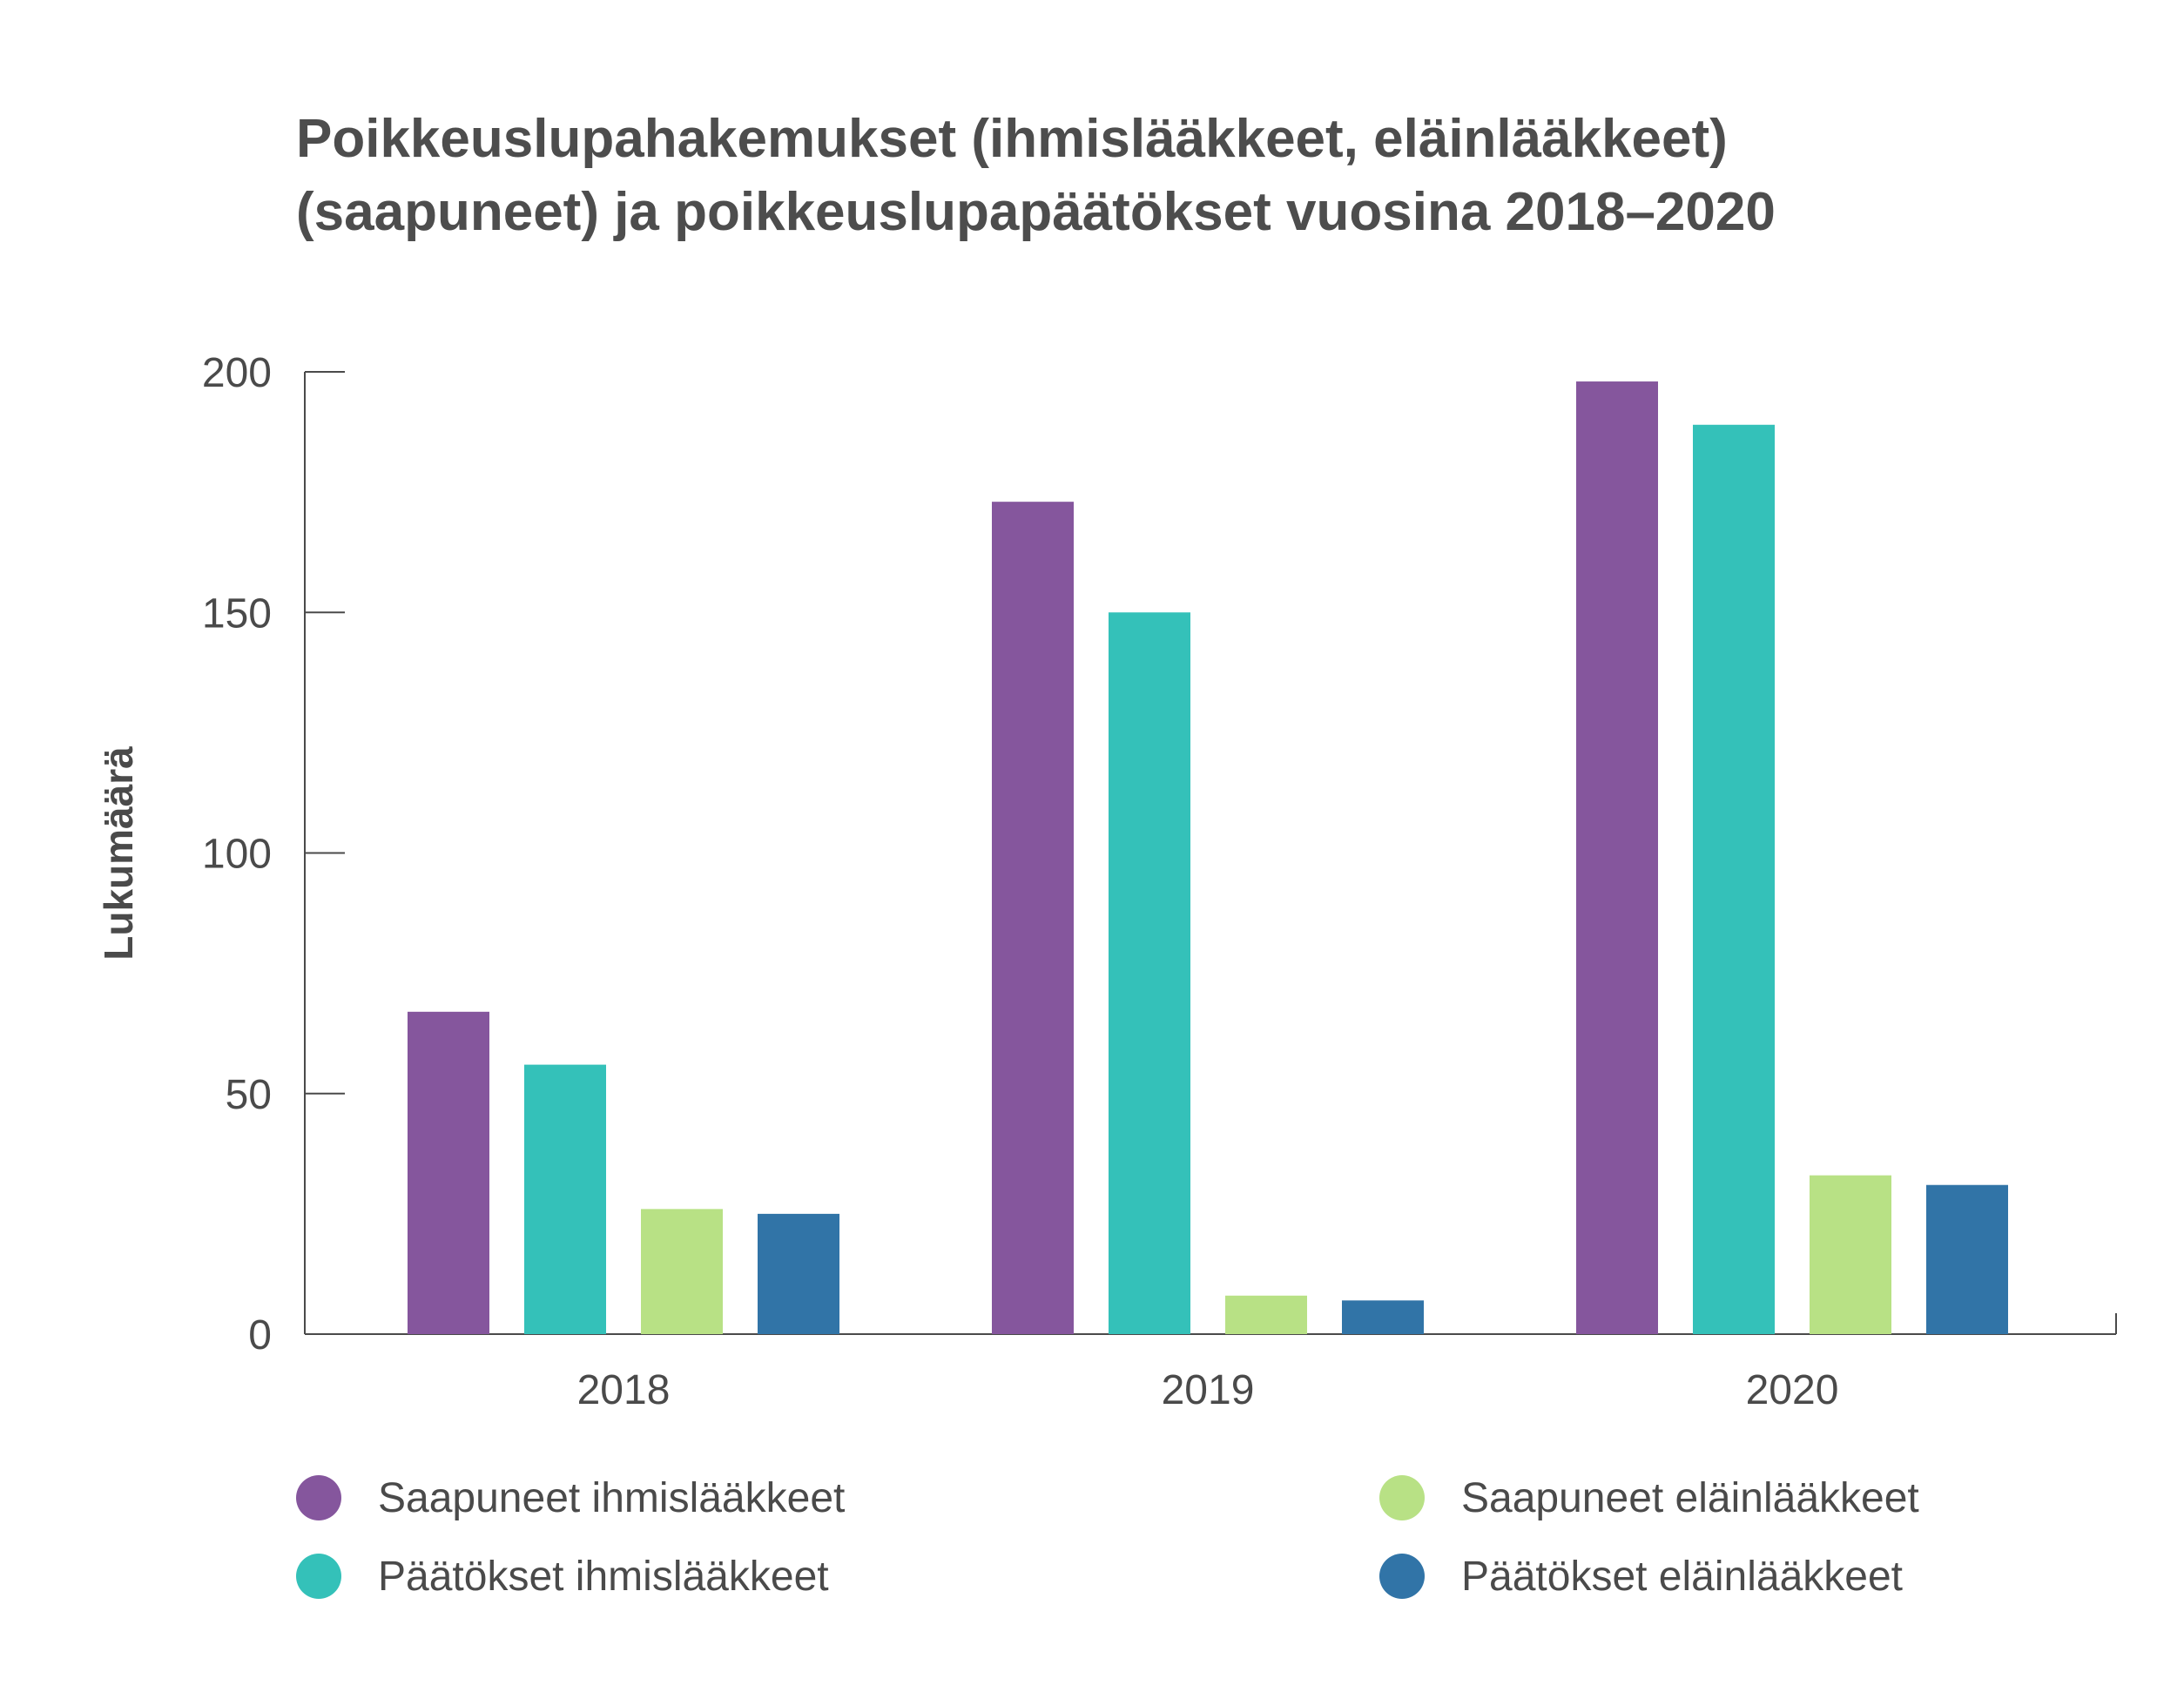 The width and height of the screenshot is (2184, 1699). Describe the element at coordinates (237, 373) in the screenshot. I see `y-tick-label: 200` at that location.